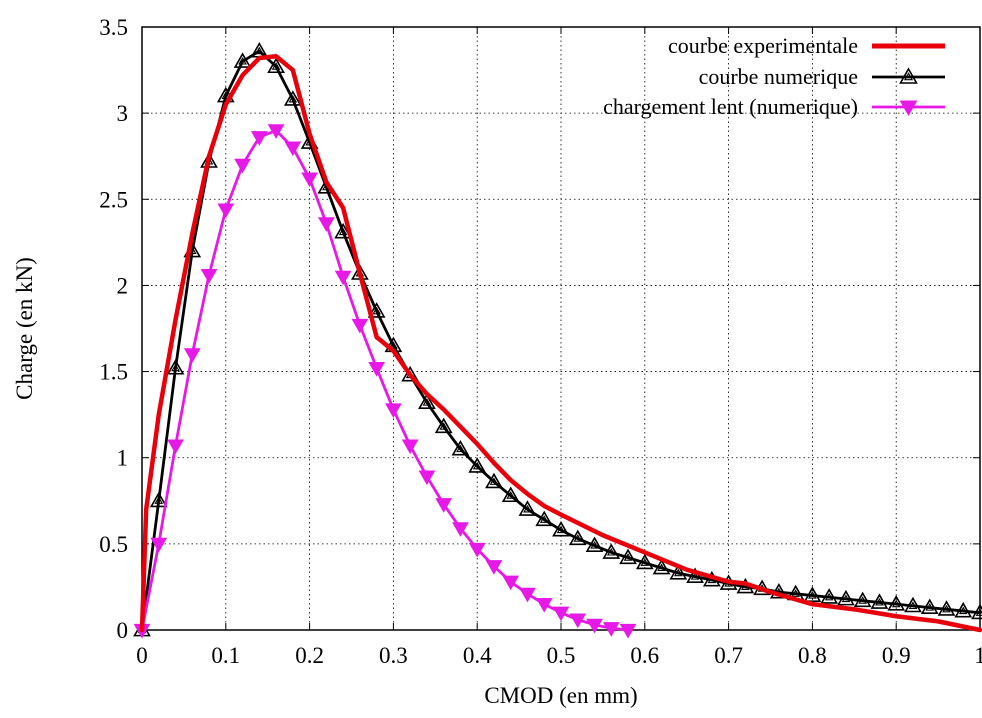 The height and width of the screenshot is (718, 982). I want to click on x-axis-label: CMOD (en mm), so click(560, 695).